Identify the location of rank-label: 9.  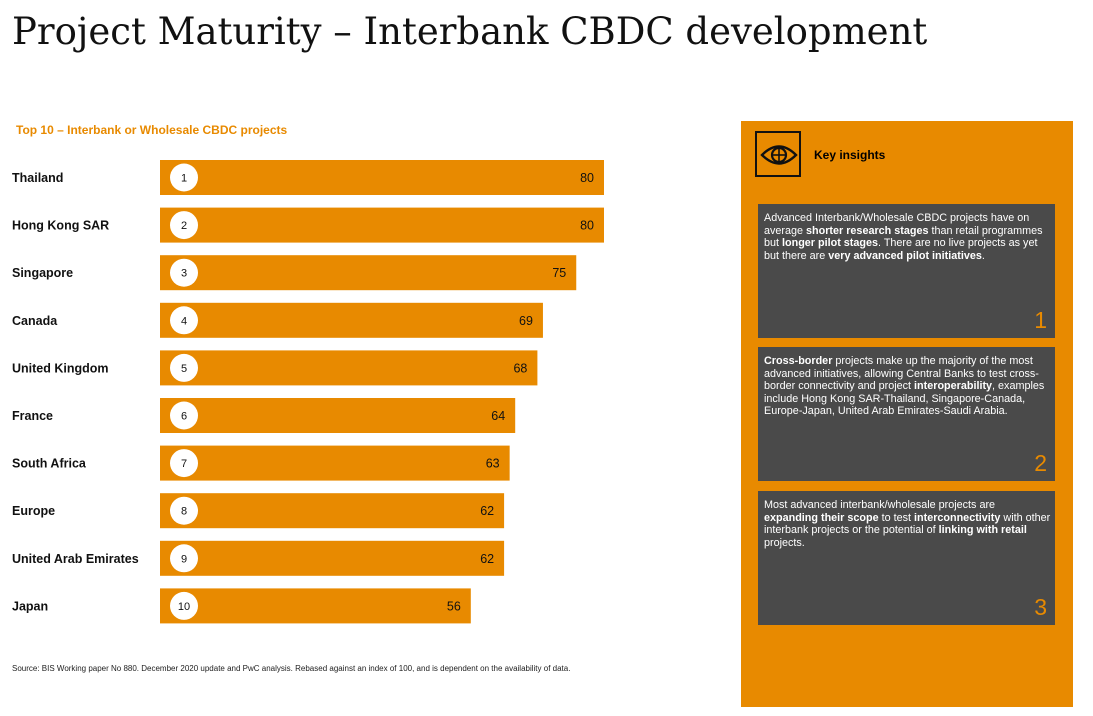
(184, 559).